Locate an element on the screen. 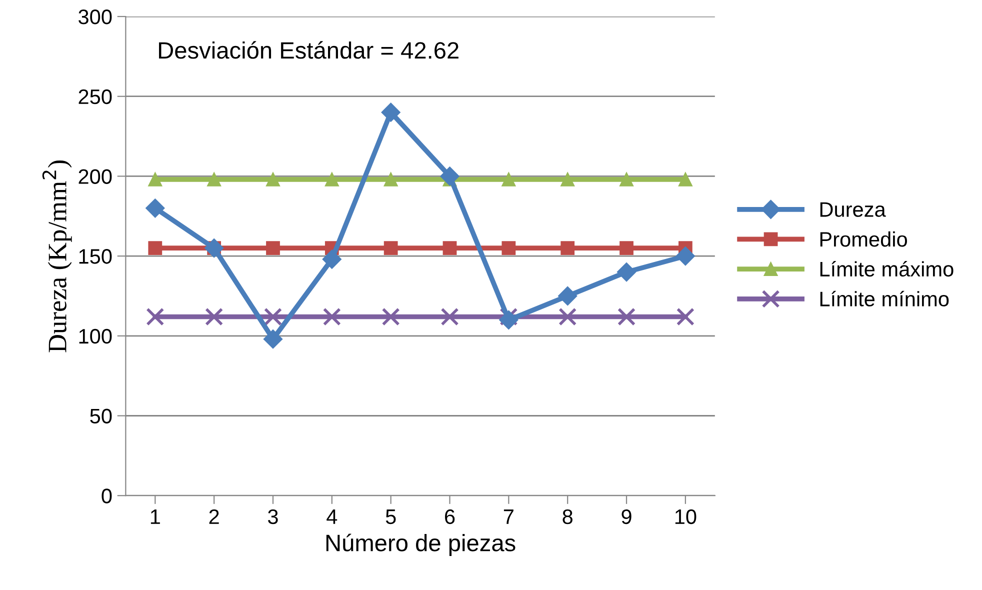 The width and height of the screenshot is (982, 590). legend-label: Dureza is located at coordinates (853, 209).